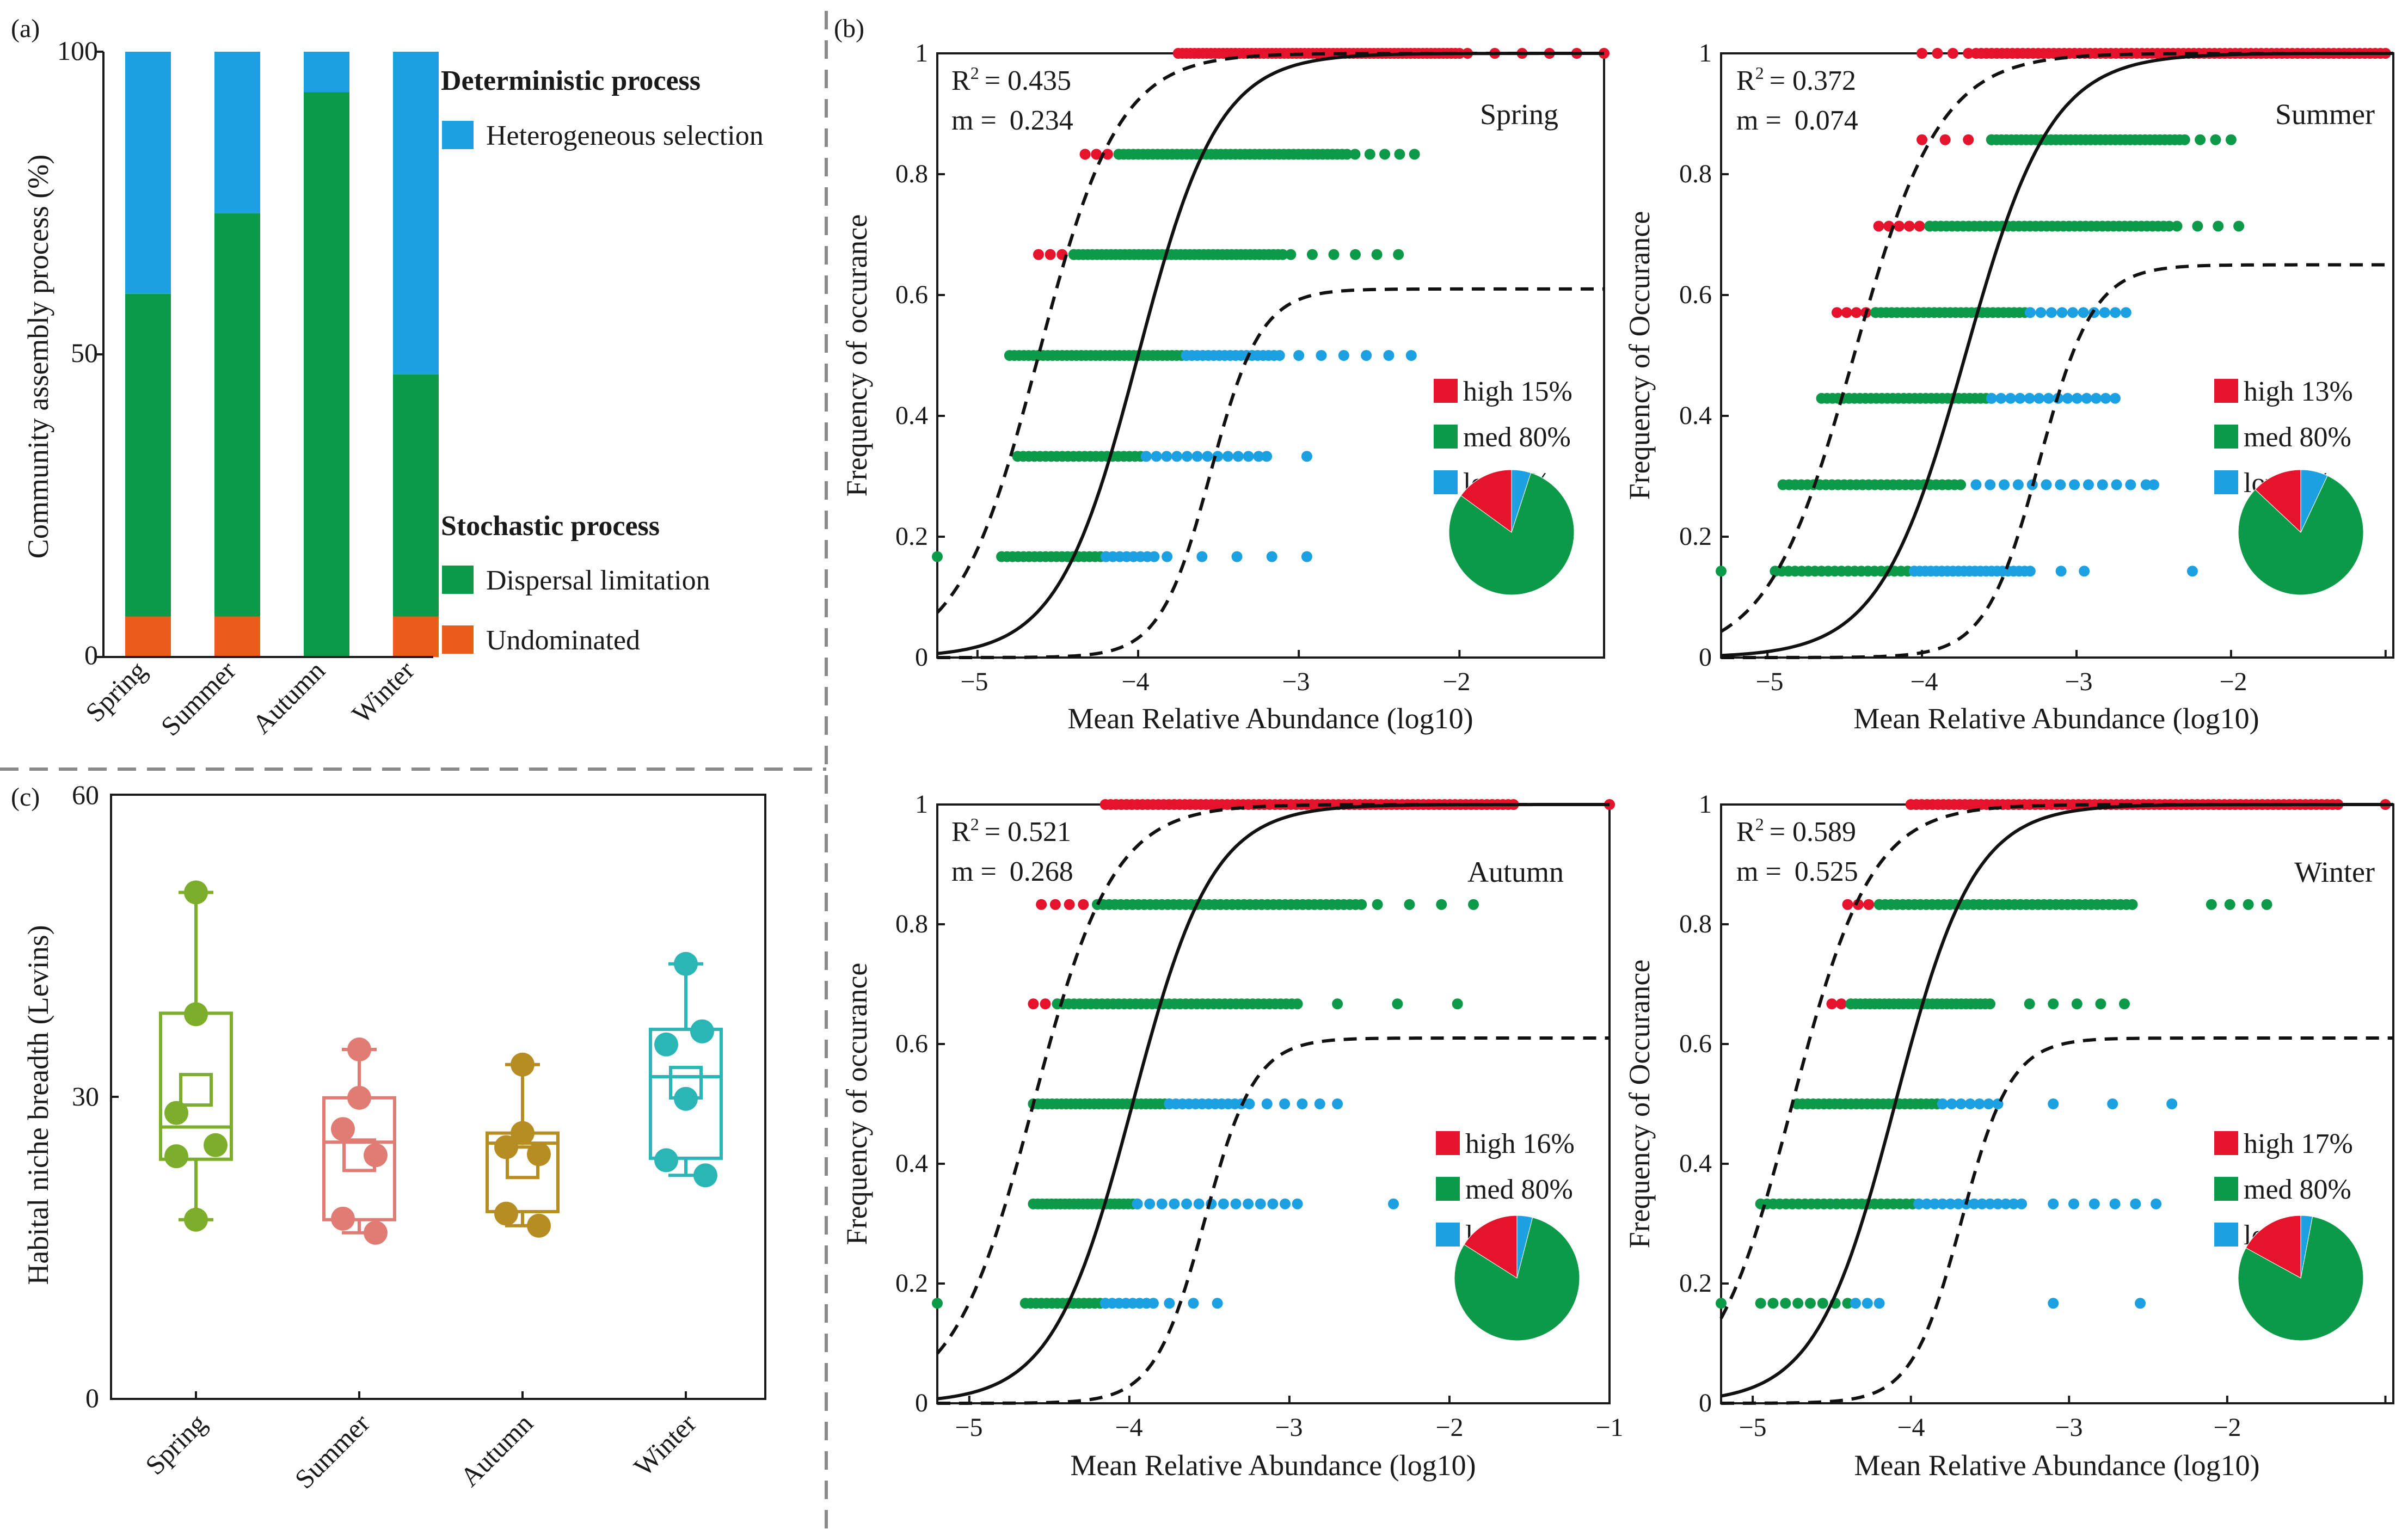  What do you see at coordinates (1515, 872) in the screenshot?
I see `panel-season-title: Autumn` at bounding box center [1515, 872].